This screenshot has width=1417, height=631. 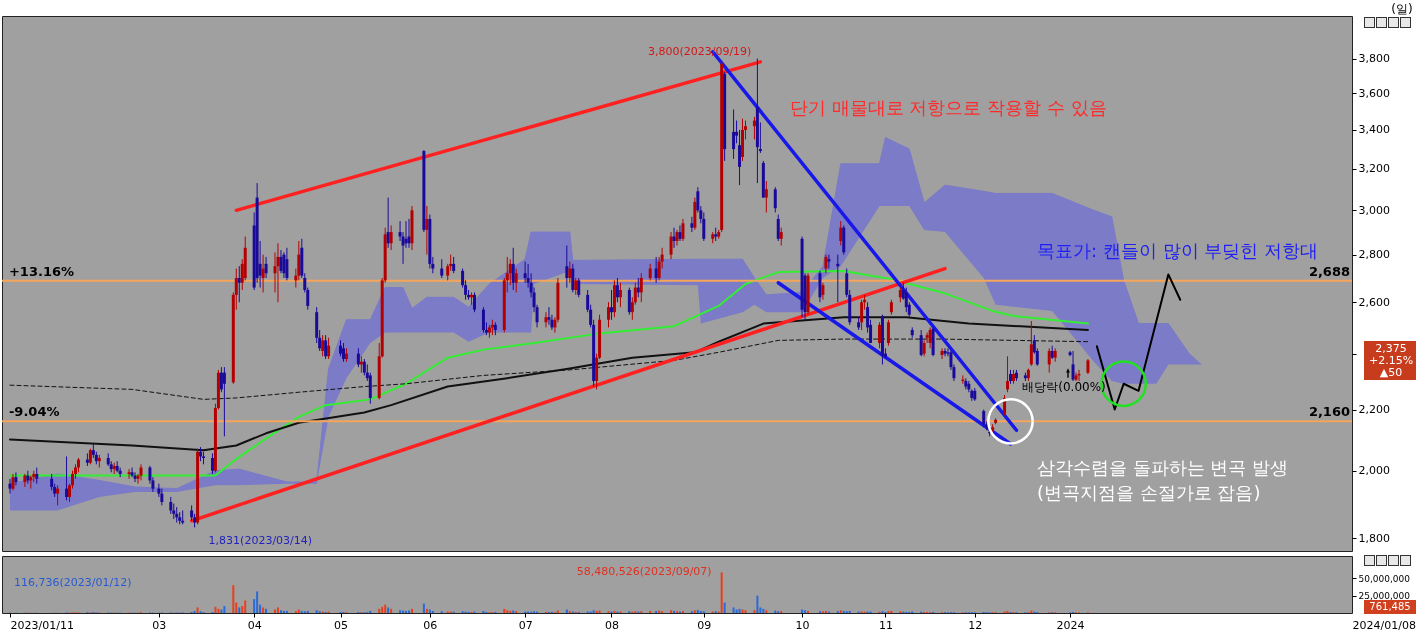 I want to click on ref-line-label: 2,688, so click(x=1329, y=271).